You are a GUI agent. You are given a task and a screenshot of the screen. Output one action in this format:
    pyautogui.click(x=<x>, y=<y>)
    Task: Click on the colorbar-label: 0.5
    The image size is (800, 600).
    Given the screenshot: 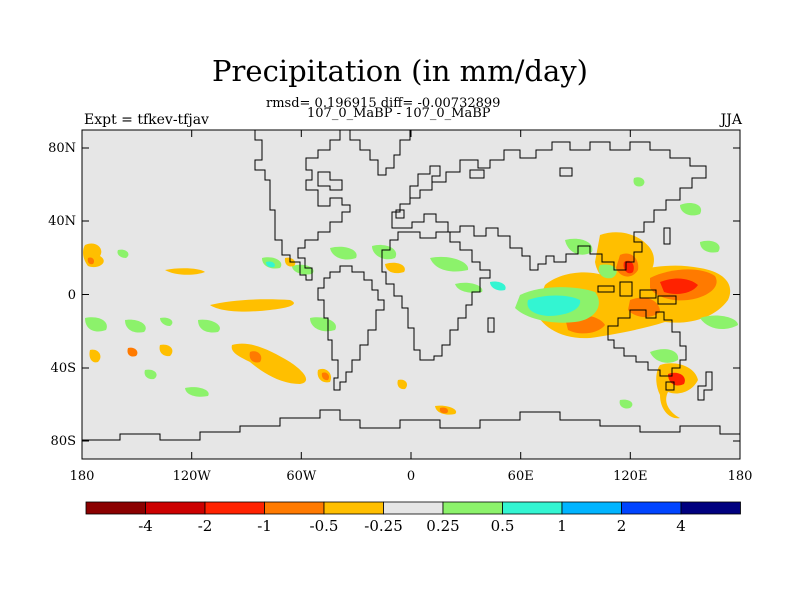 What is the action you would take?
    pyautogui.click(x=503, y=526)
    